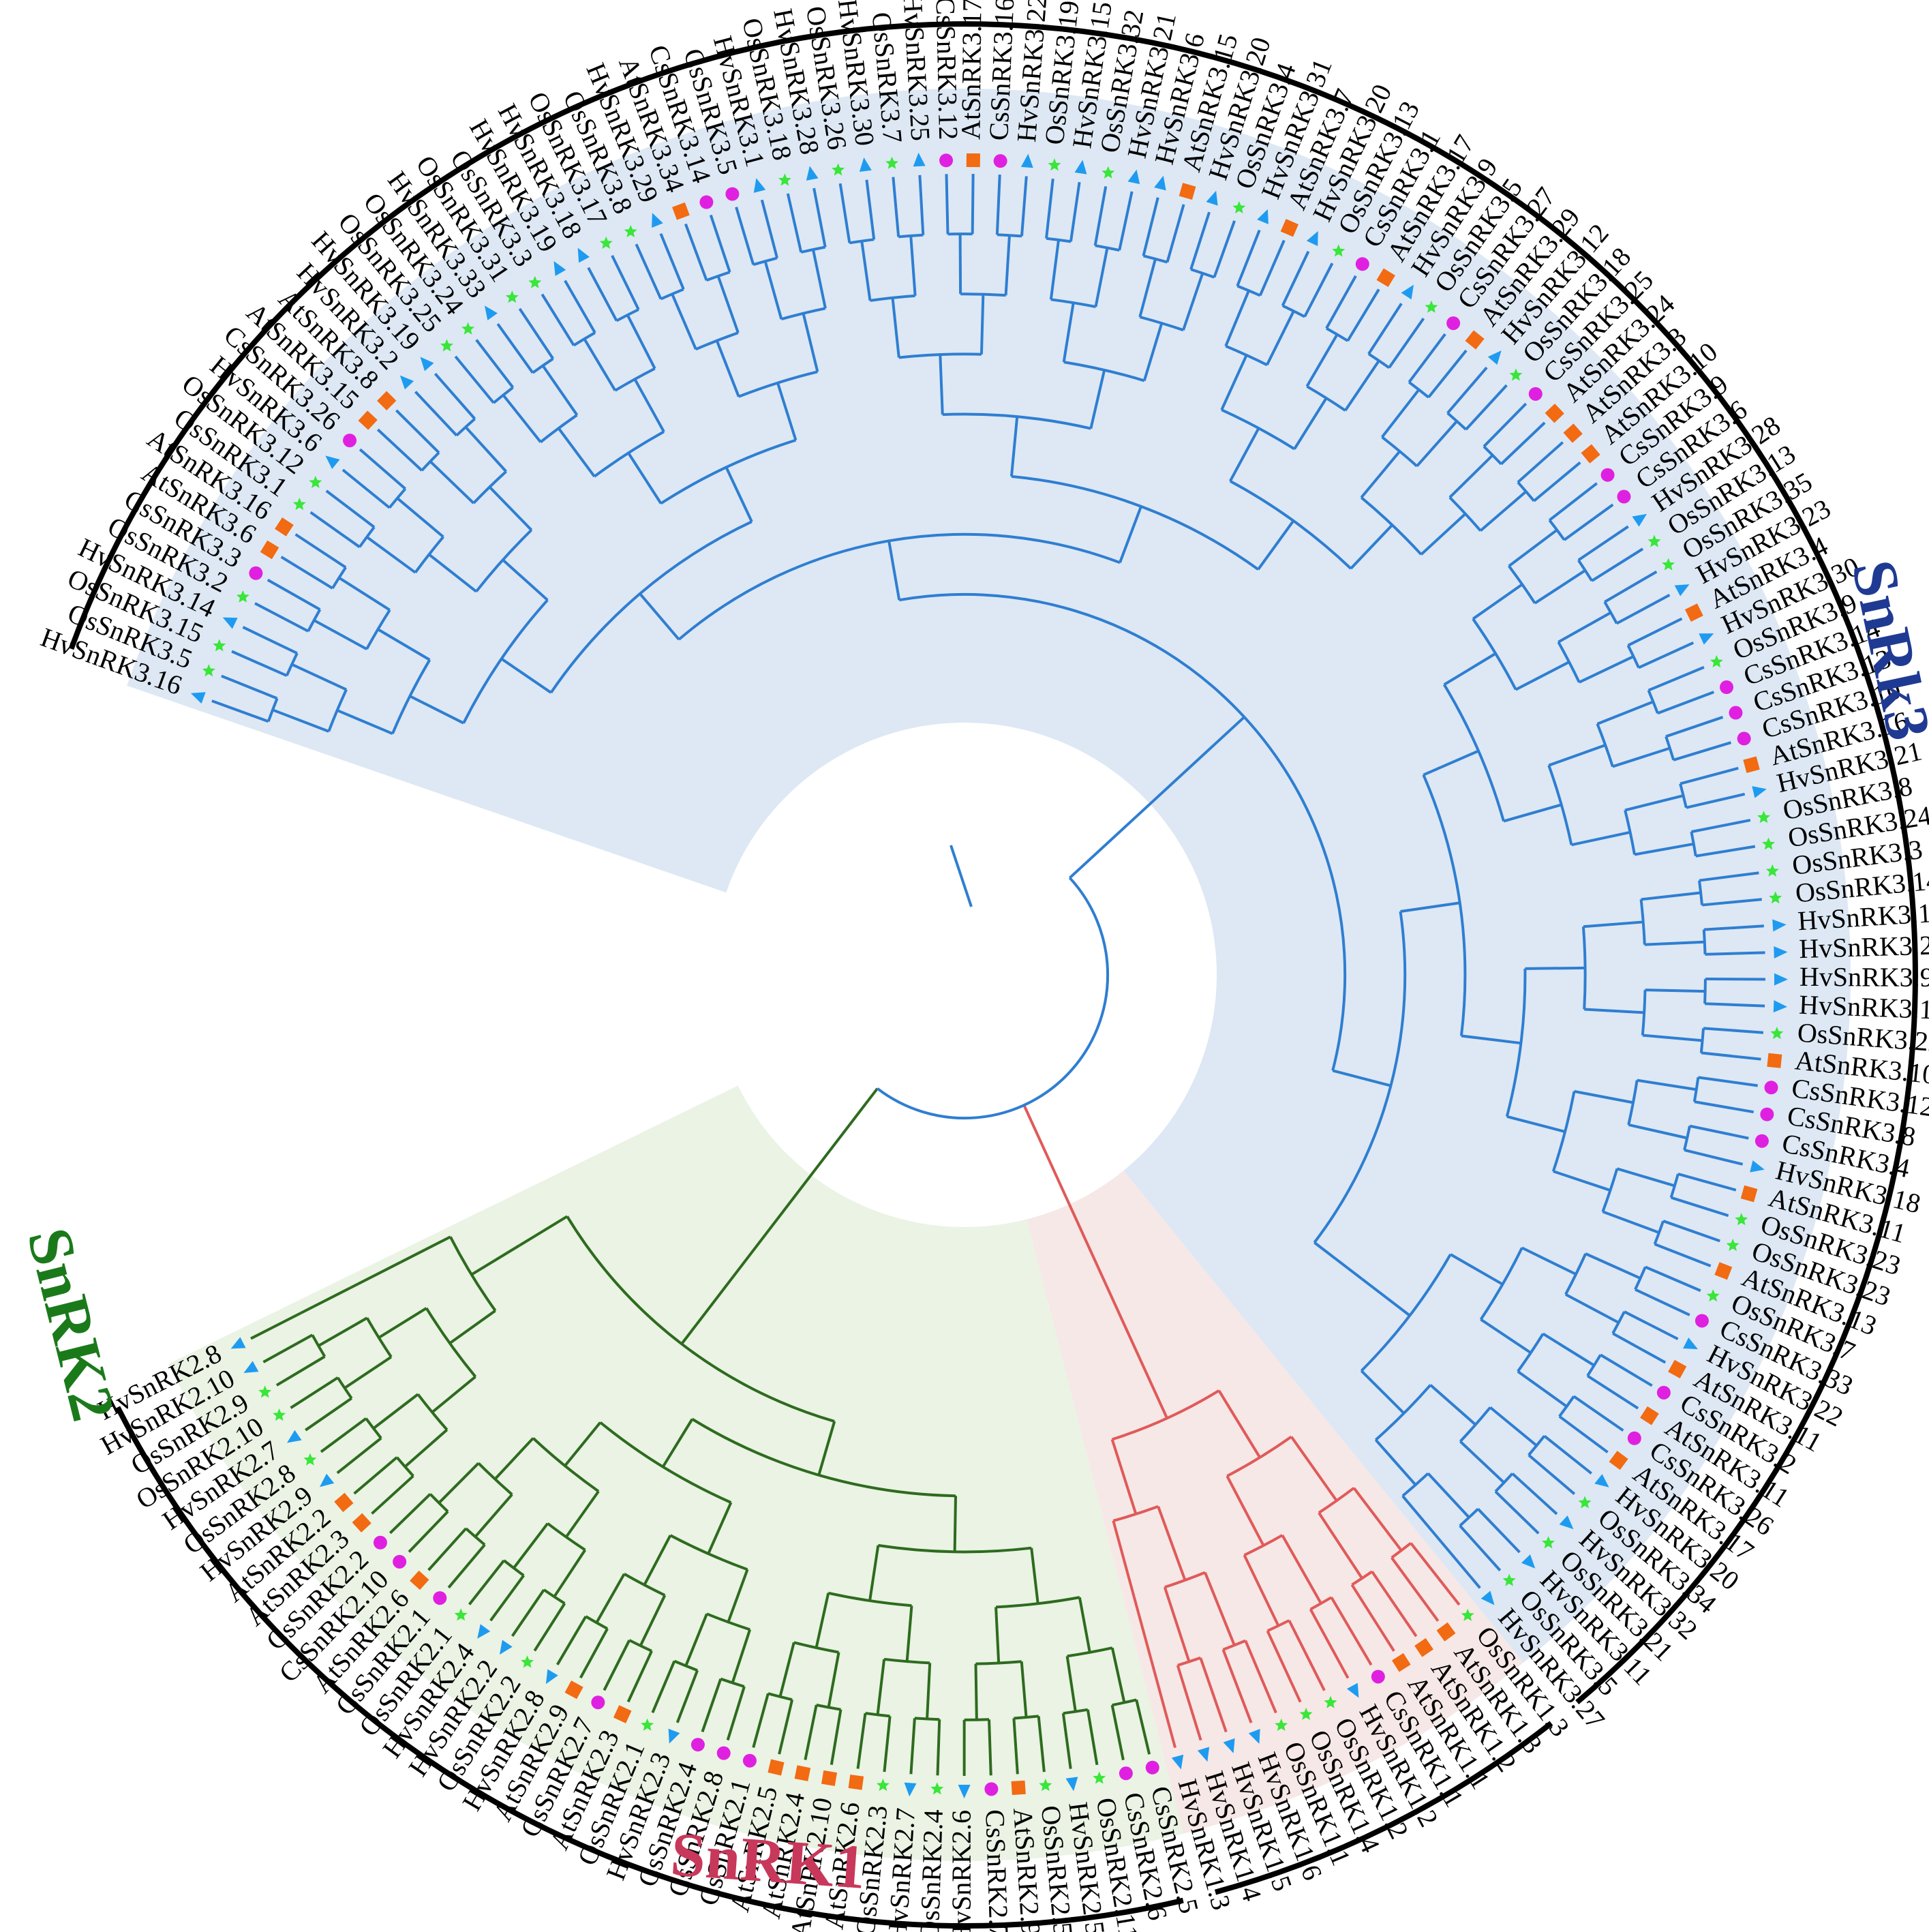 Image resolution: width=1929 pixels, height=1932 pixels. What do you see at coordinates (1278, 1626) in the screenshot?
I see `branch-arc-snrk1` at bounding box center [1278, 1626].